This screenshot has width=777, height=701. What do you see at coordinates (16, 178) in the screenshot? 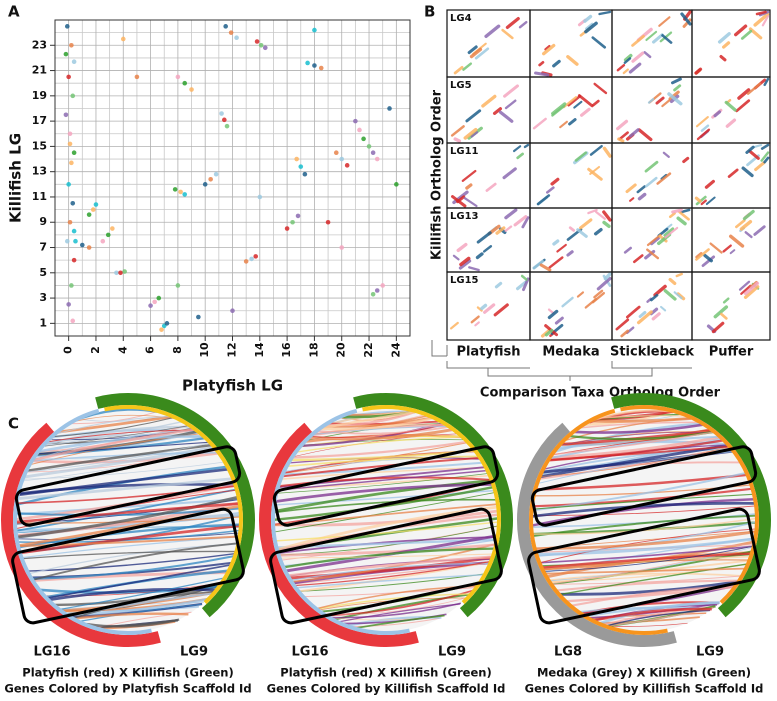
I see `y-axis-label: Killifish LG` at bounding box center [16, 178].